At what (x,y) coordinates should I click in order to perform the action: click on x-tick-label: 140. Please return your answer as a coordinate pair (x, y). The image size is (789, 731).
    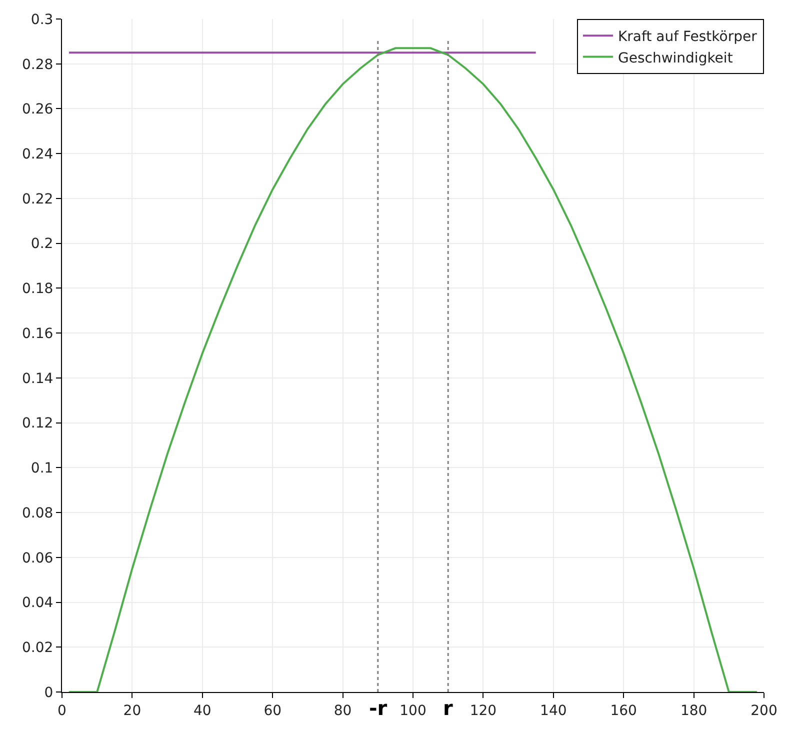
    Looking at the image, I should click on (553, 710).